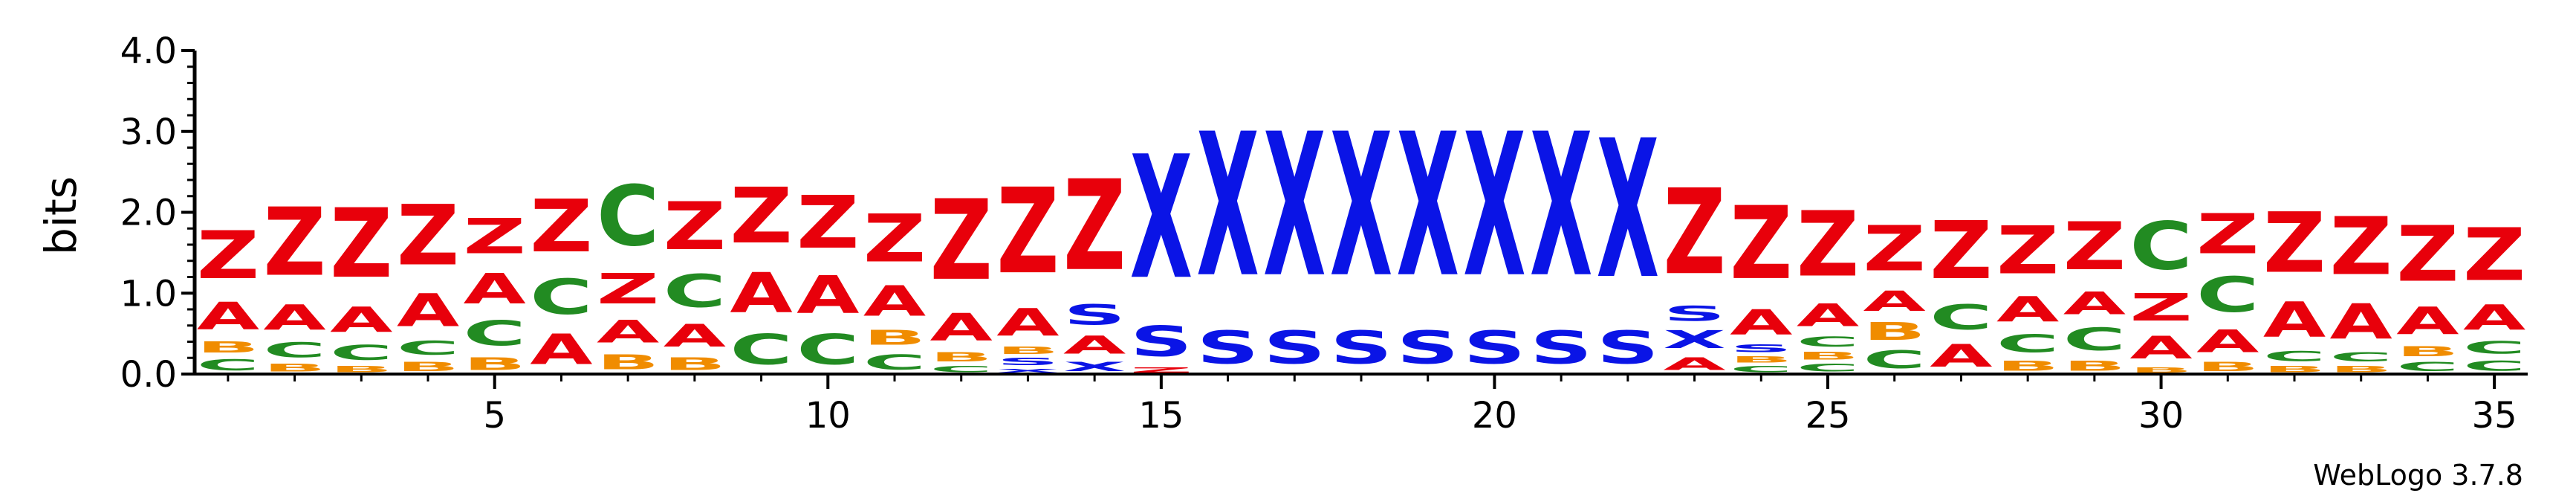 The image size is (2576, 496). I want to click on weblogo-credit: WebLogo 3.7.8, so click(2418, 476).